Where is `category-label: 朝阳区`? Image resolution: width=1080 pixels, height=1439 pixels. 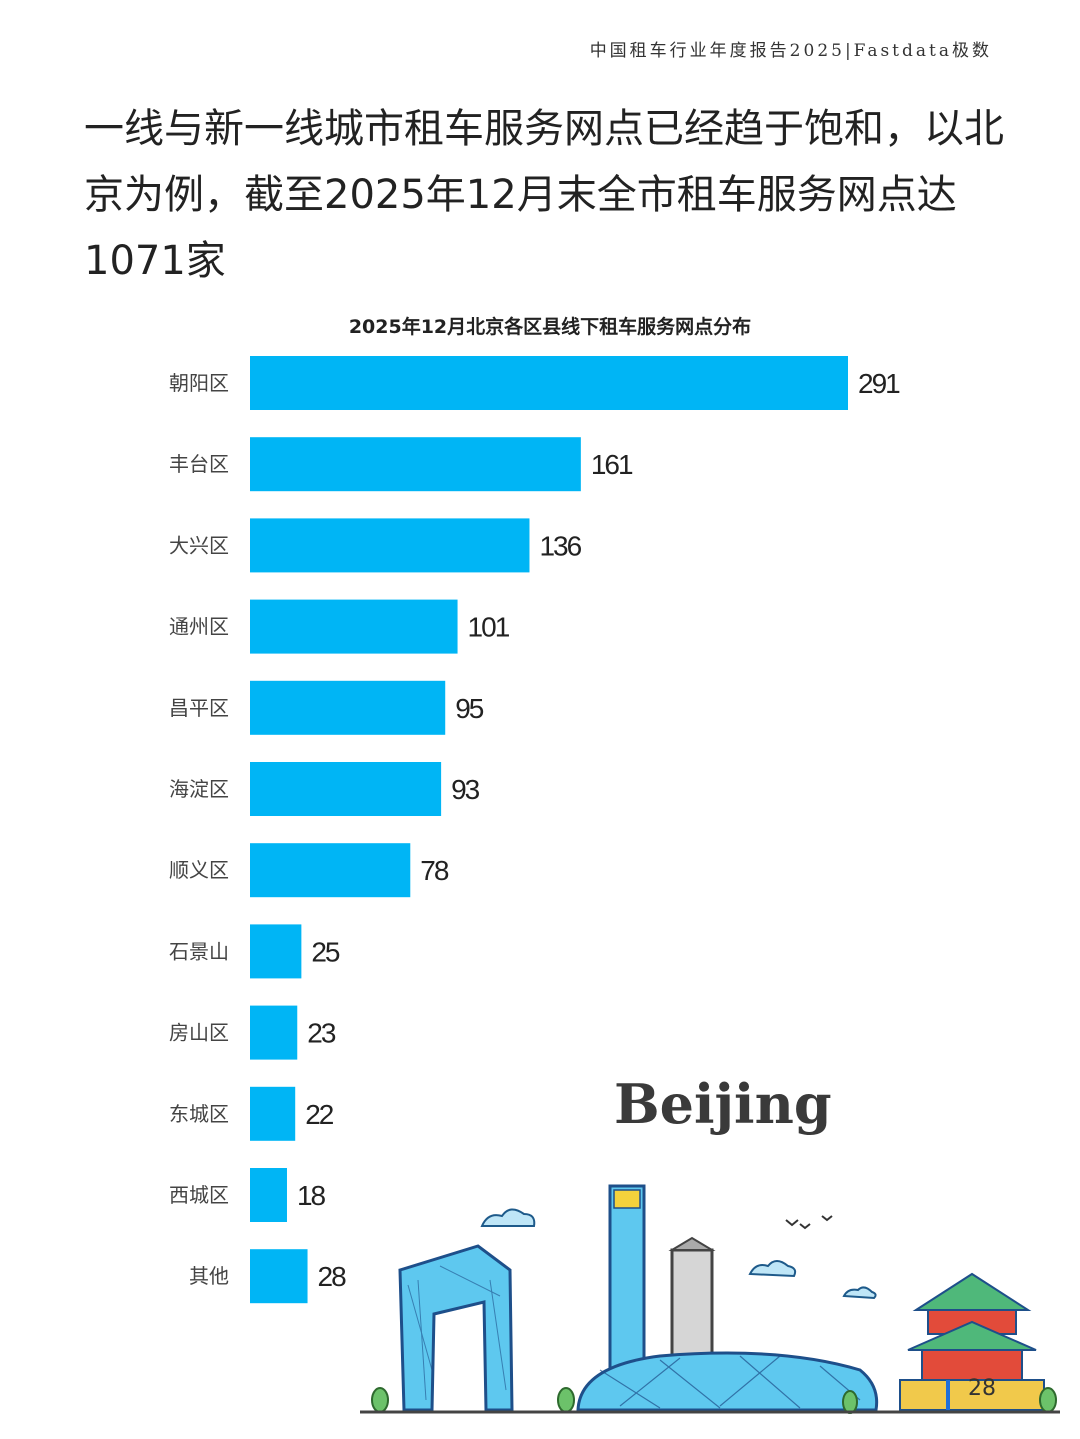 category-label: 朝阳区 is located at coordinates (199, 383).